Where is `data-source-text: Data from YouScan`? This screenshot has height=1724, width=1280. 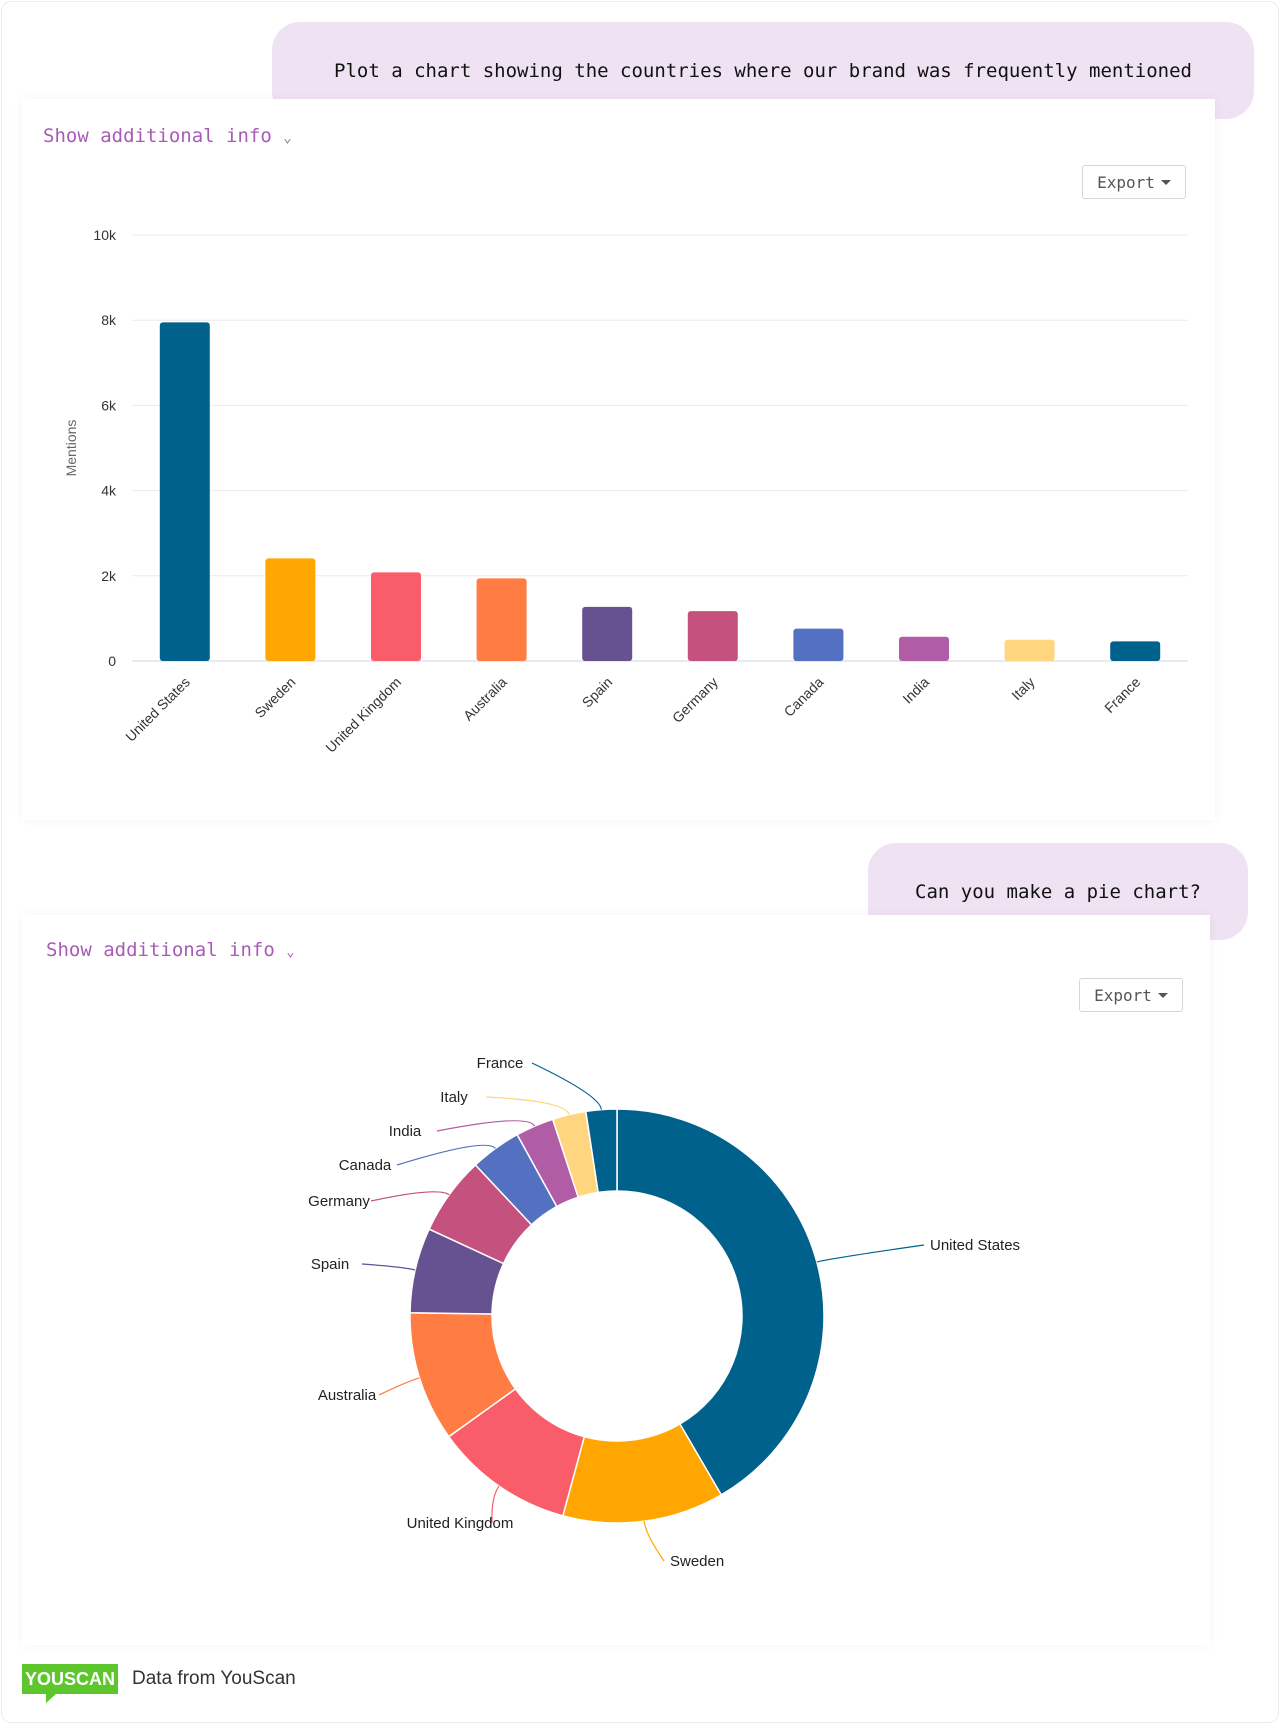 data-source-text: Data from YouScan is located at coordinates (214, 1678).